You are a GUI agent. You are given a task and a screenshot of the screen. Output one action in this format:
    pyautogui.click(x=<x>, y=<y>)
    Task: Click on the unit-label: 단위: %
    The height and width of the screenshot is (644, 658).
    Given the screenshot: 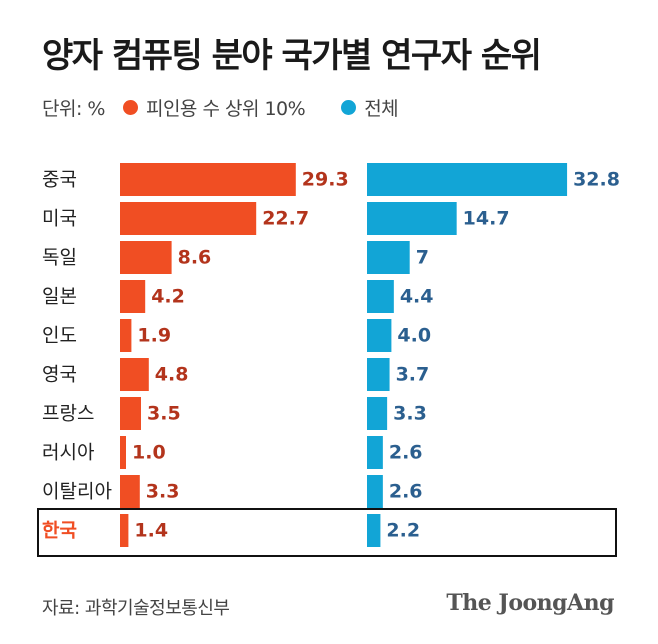 What is the action you would take?
    pyautogui.click(x=73, y=108)
    